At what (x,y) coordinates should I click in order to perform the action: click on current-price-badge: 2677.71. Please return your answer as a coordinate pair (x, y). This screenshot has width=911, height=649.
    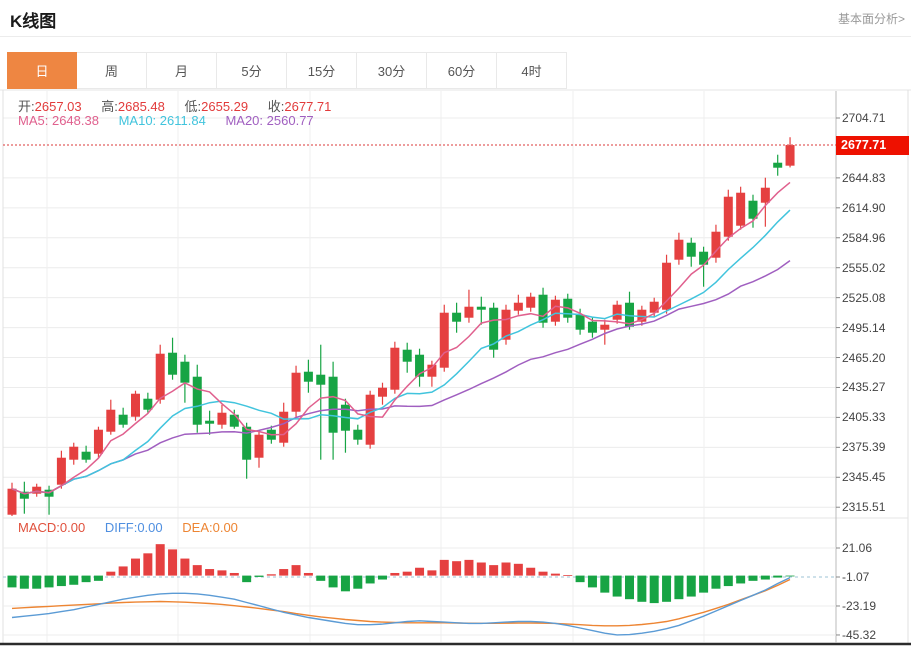
    Looking at the image, I should click on (872, 145).